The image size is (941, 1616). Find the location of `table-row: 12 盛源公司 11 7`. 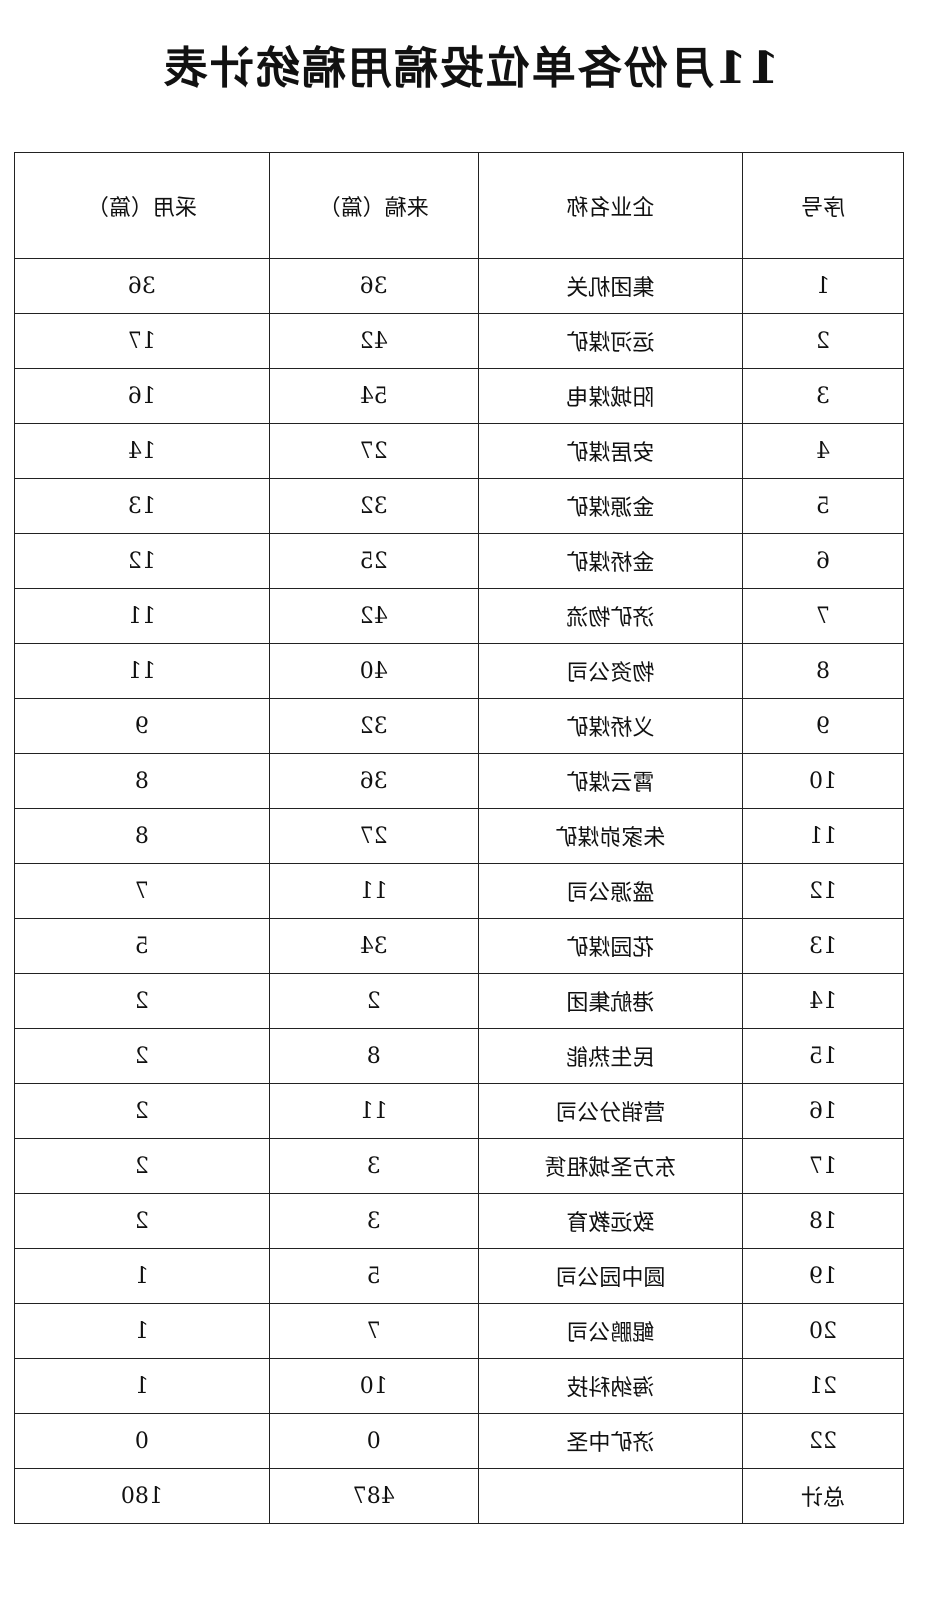

table-row: 12 盛源公司 11 7 is located at coordinates (459, 891).